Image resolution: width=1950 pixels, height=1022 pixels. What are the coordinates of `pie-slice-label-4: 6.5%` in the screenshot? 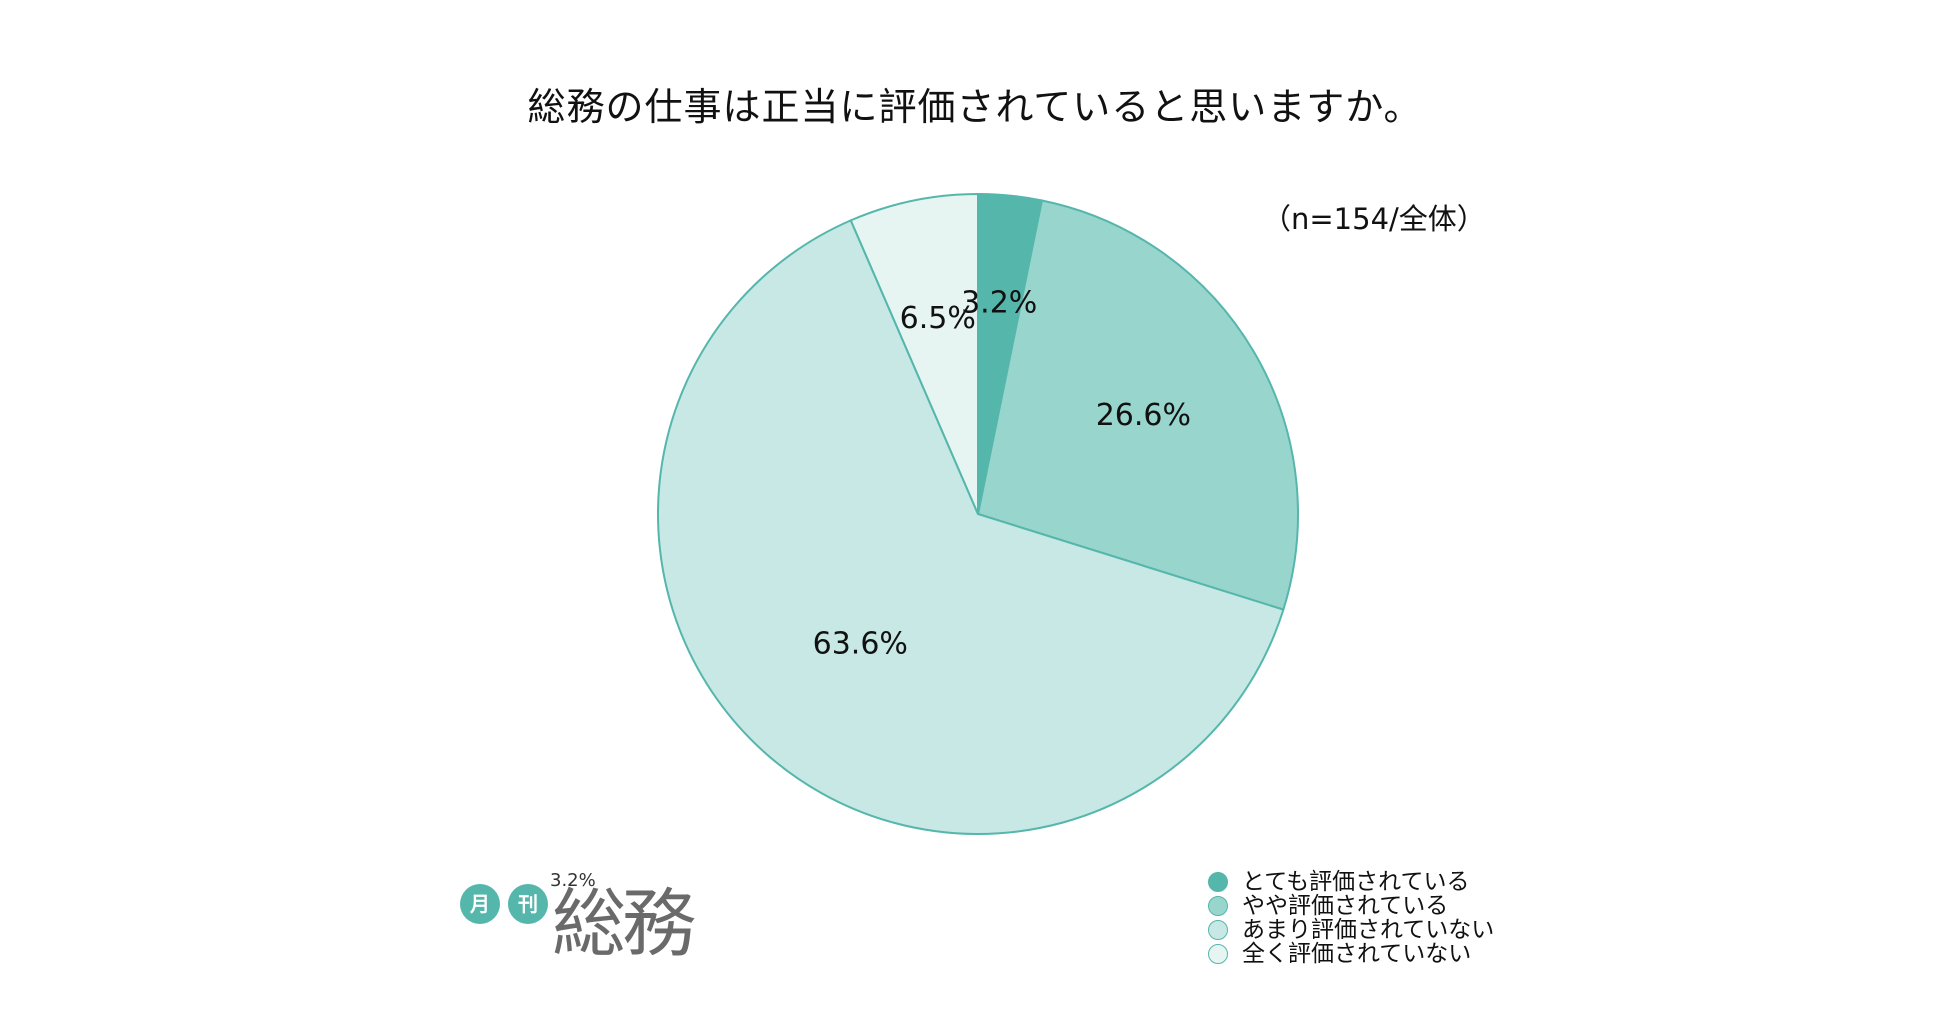 It's located at (938, 318).